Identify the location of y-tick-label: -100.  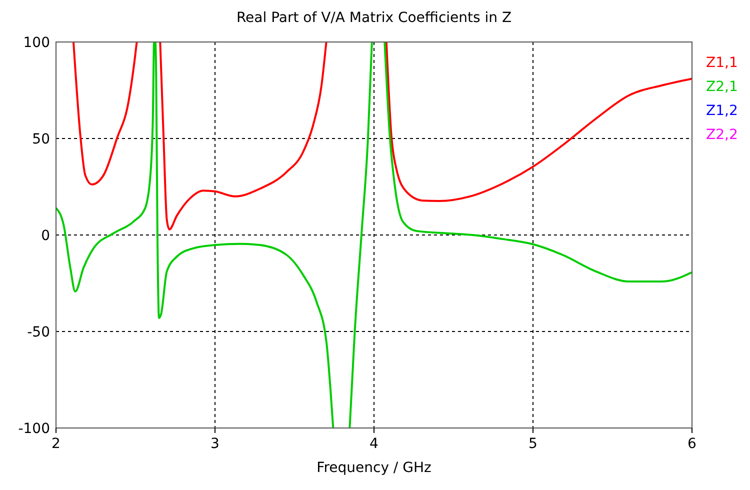
(34, 428).